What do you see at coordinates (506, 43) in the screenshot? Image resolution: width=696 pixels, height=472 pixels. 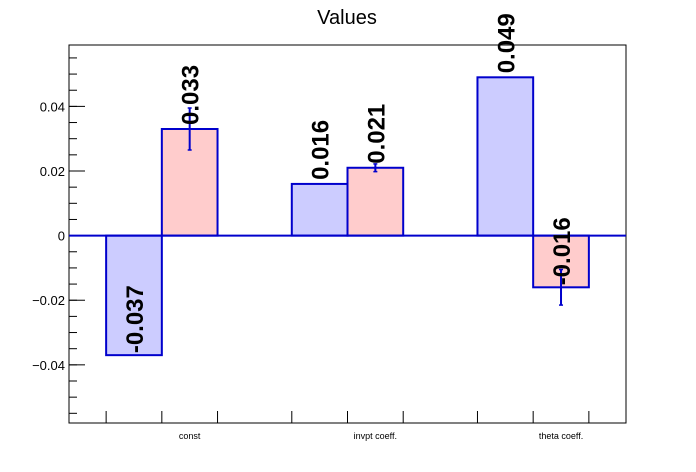 I see `data-label: 0.049` at bounding box center [506, 43].